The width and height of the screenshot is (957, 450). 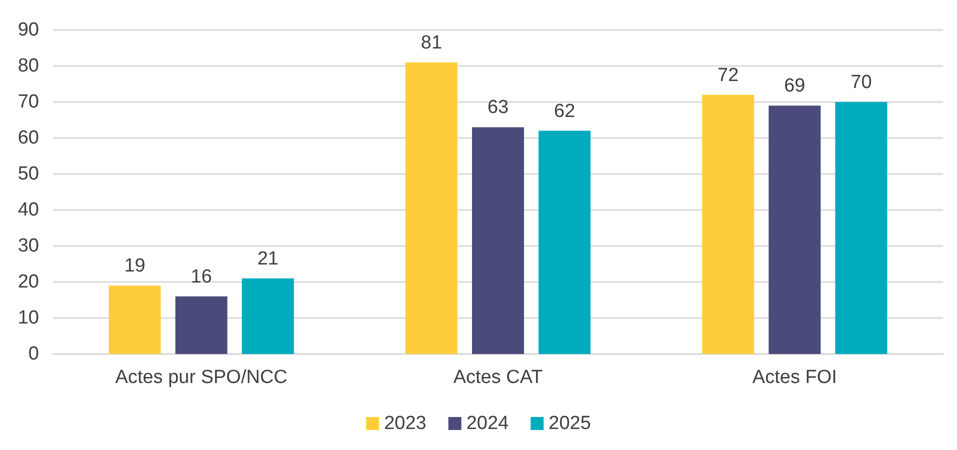 I want to click on data-label: 16, so click(x=201, y=277).